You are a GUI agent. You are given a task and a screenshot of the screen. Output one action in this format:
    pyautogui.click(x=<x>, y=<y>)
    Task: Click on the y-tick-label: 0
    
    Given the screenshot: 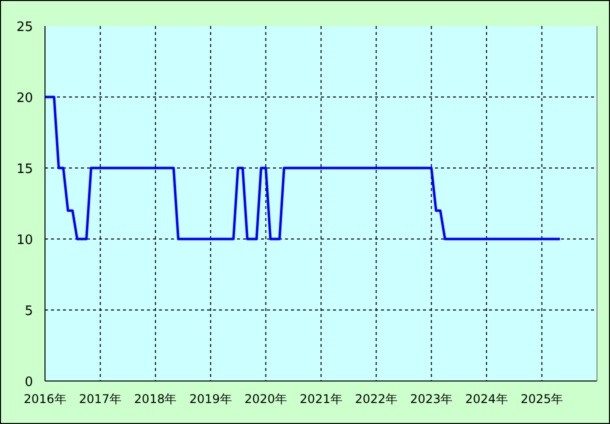 What is the action you would take?
    pyautogui.click(x=28, y=382)
    